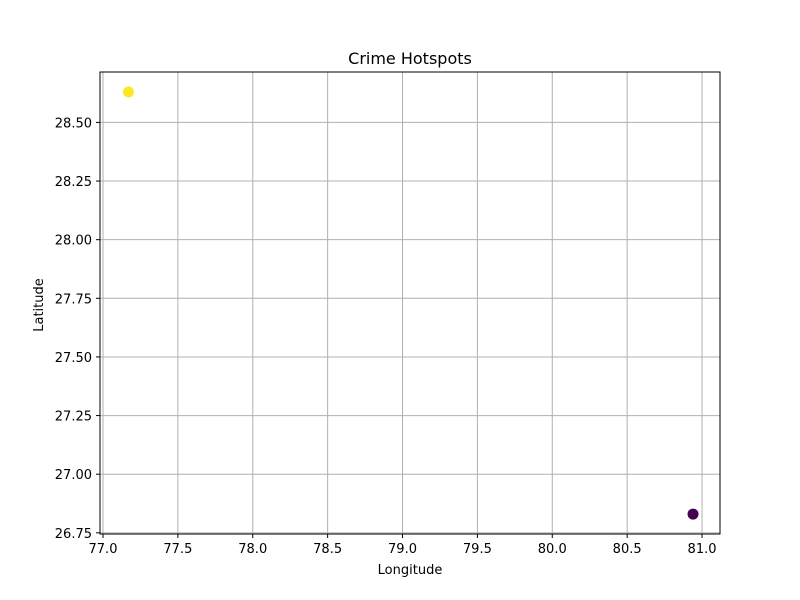  What do you see at coordinates (702, 549) in the screenshot?
I see `x-tick-label: 81.0` at bounding box center [702, 549].